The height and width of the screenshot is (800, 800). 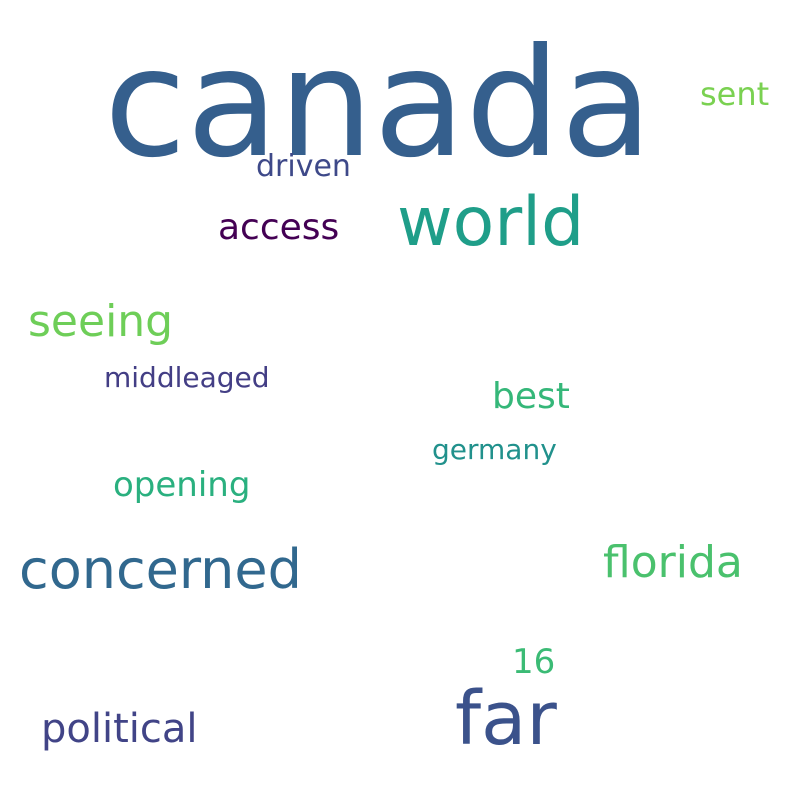 What do you see at coordinates (673, 562) in the screenshot?
I see `word-florida: florida` at bounding box center [673, 562].